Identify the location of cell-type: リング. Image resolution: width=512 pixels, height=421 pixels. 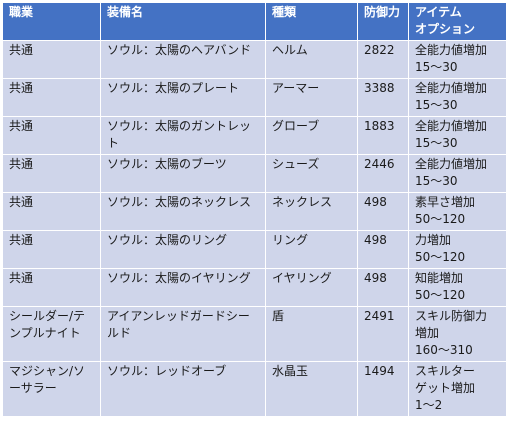
(311, 249).